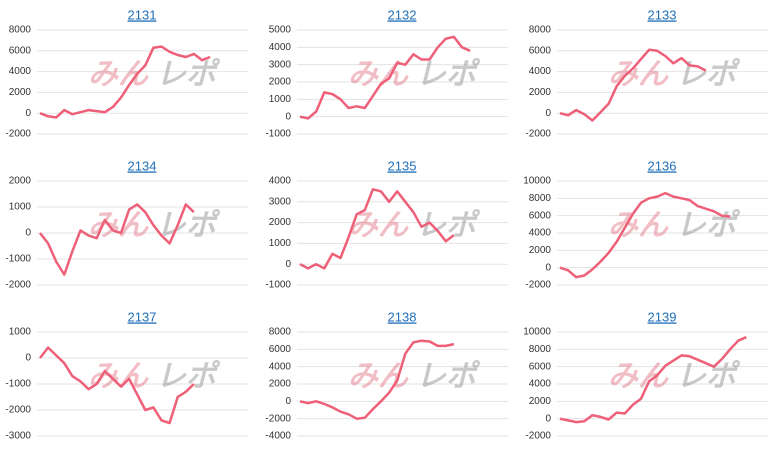  Describe the element at coordinates (142, 14) in the screenshot. I see `chart-title: 2131` at that location.